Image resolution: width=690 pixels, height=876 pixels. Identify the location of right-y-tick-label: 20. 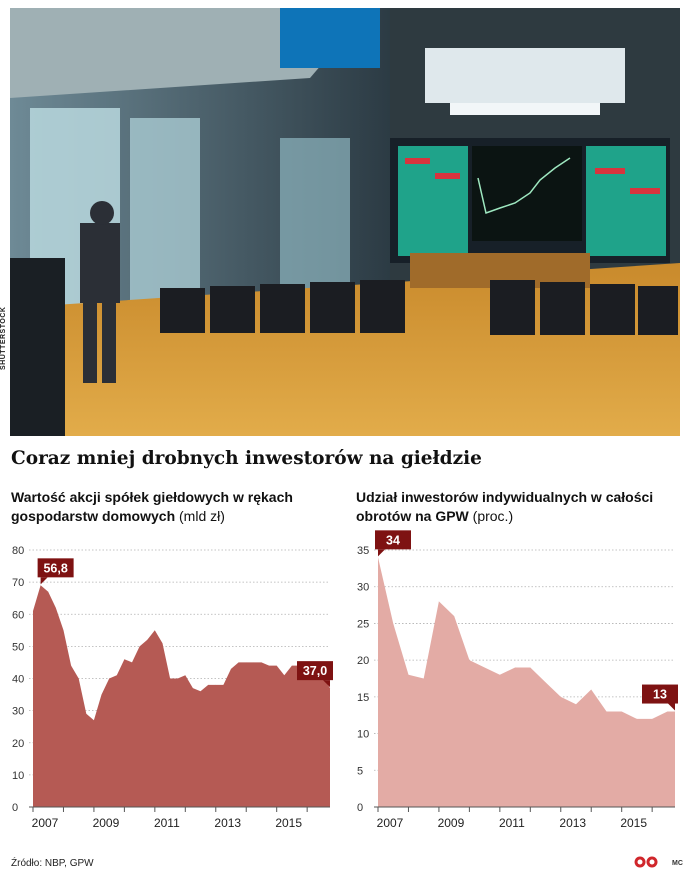
(363, 661).